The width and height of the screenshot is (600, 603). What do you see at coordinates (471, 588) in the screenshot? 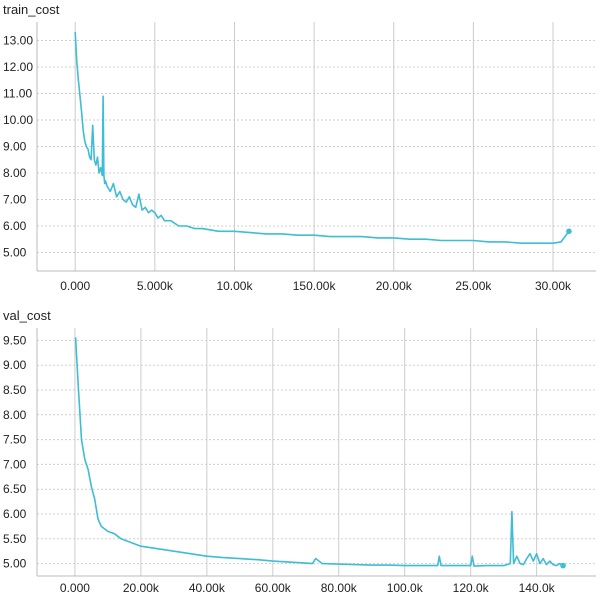
I see `val-x-tick-label: 120.0k` at bounding box center [471, 588].